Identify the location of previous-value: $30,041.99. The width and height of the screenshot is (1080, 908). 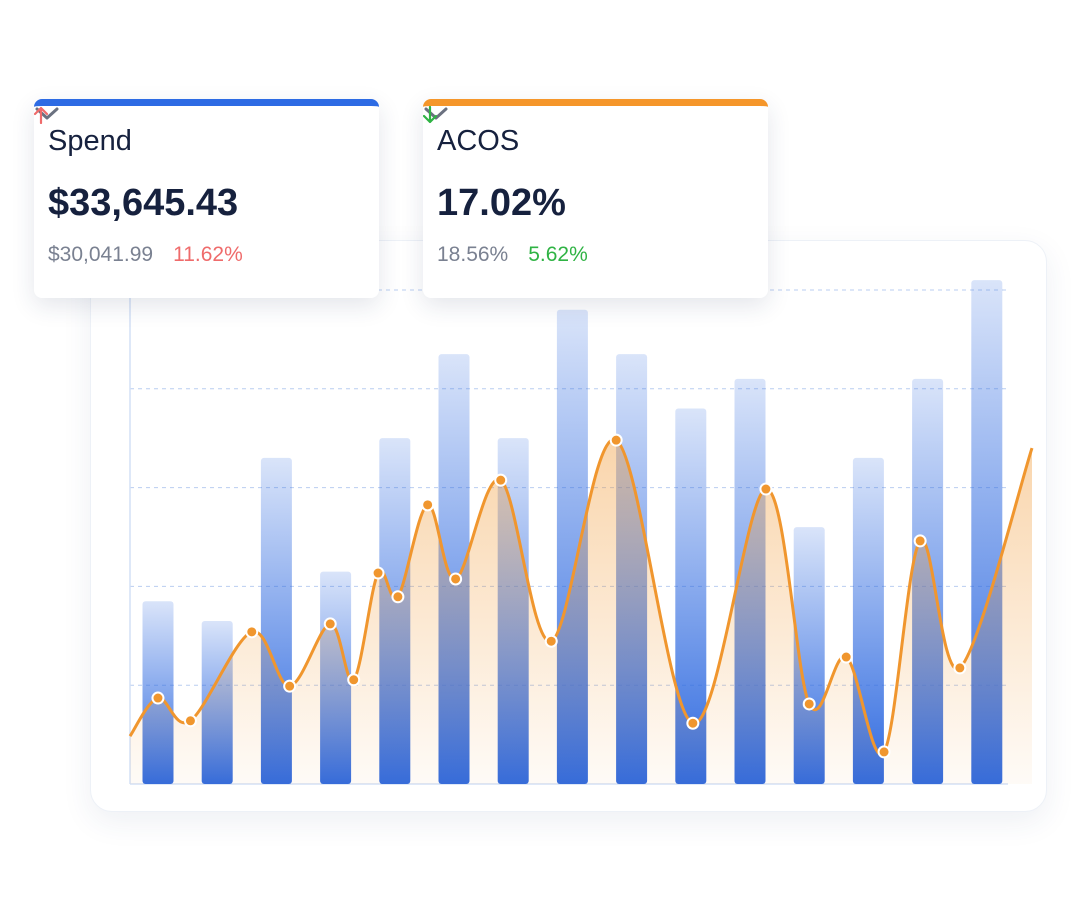
(101, 254).